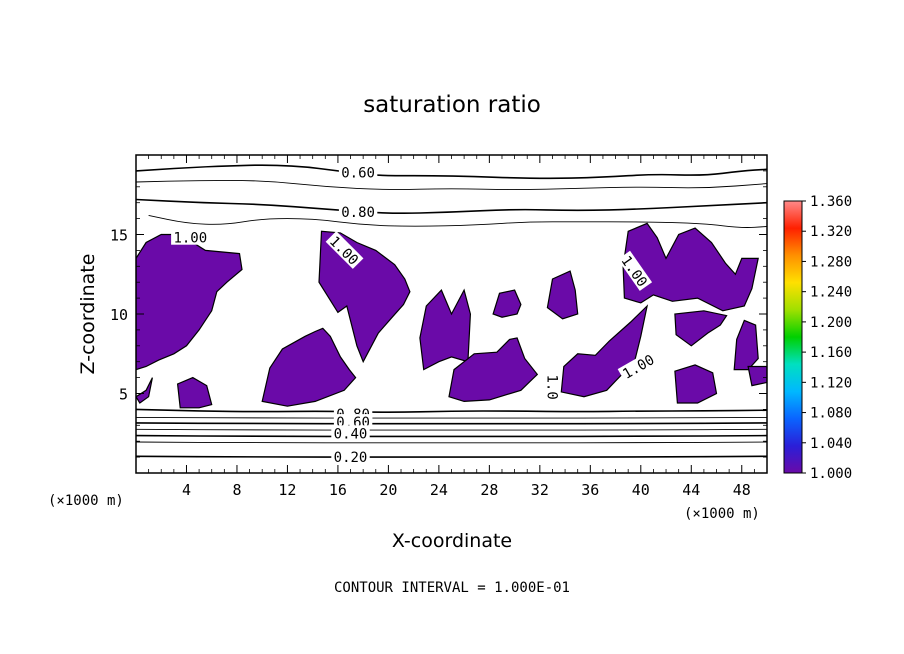  Describe the element at coordinates (831, 202) in the screenshot. I see `colorbar-tick-label: 1.360` at that location.